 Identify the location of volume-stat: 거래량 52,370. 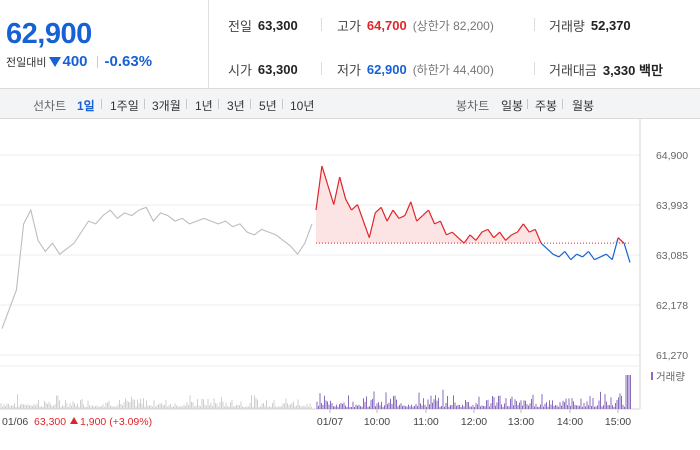
(590, 25).